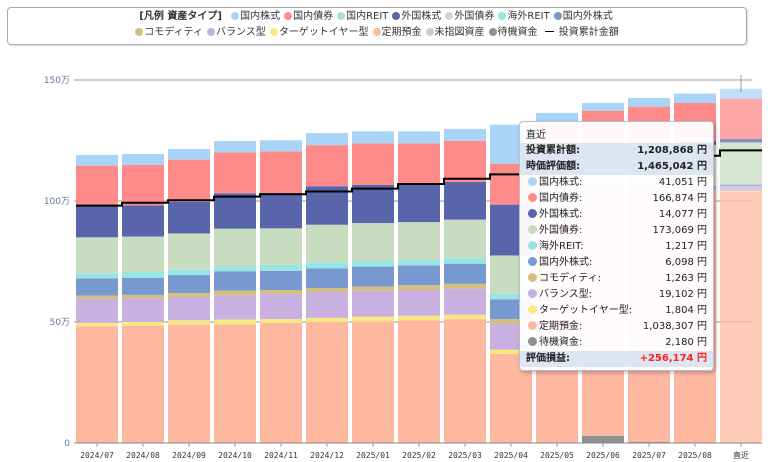 This screenshot has width=768, height=462. I want to click on tooltip-value: 1,217 円, so click(686, 246).